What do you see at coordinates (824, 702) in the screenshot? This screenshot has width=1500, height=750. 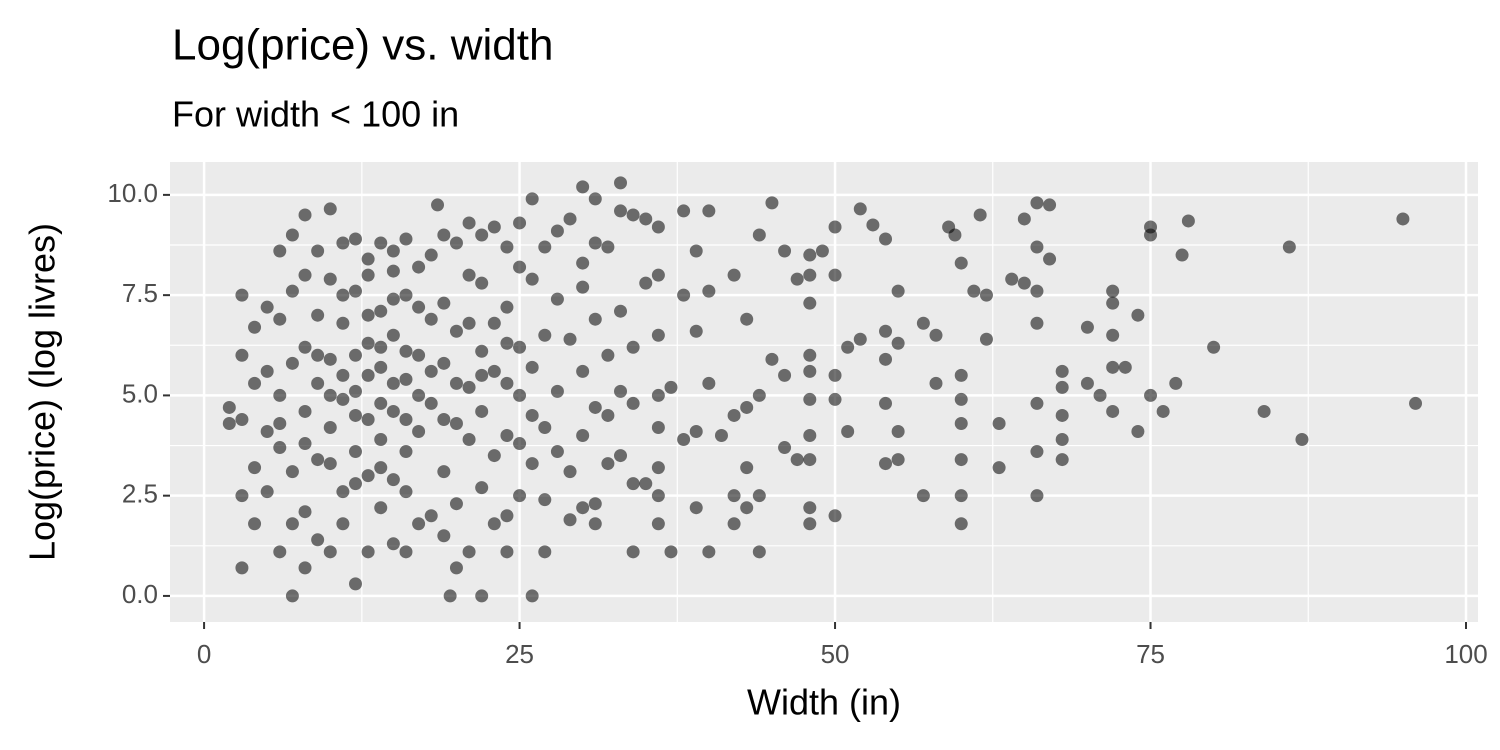 I see `x-axis-title: Width (in)` at bounding box center [824, 702].